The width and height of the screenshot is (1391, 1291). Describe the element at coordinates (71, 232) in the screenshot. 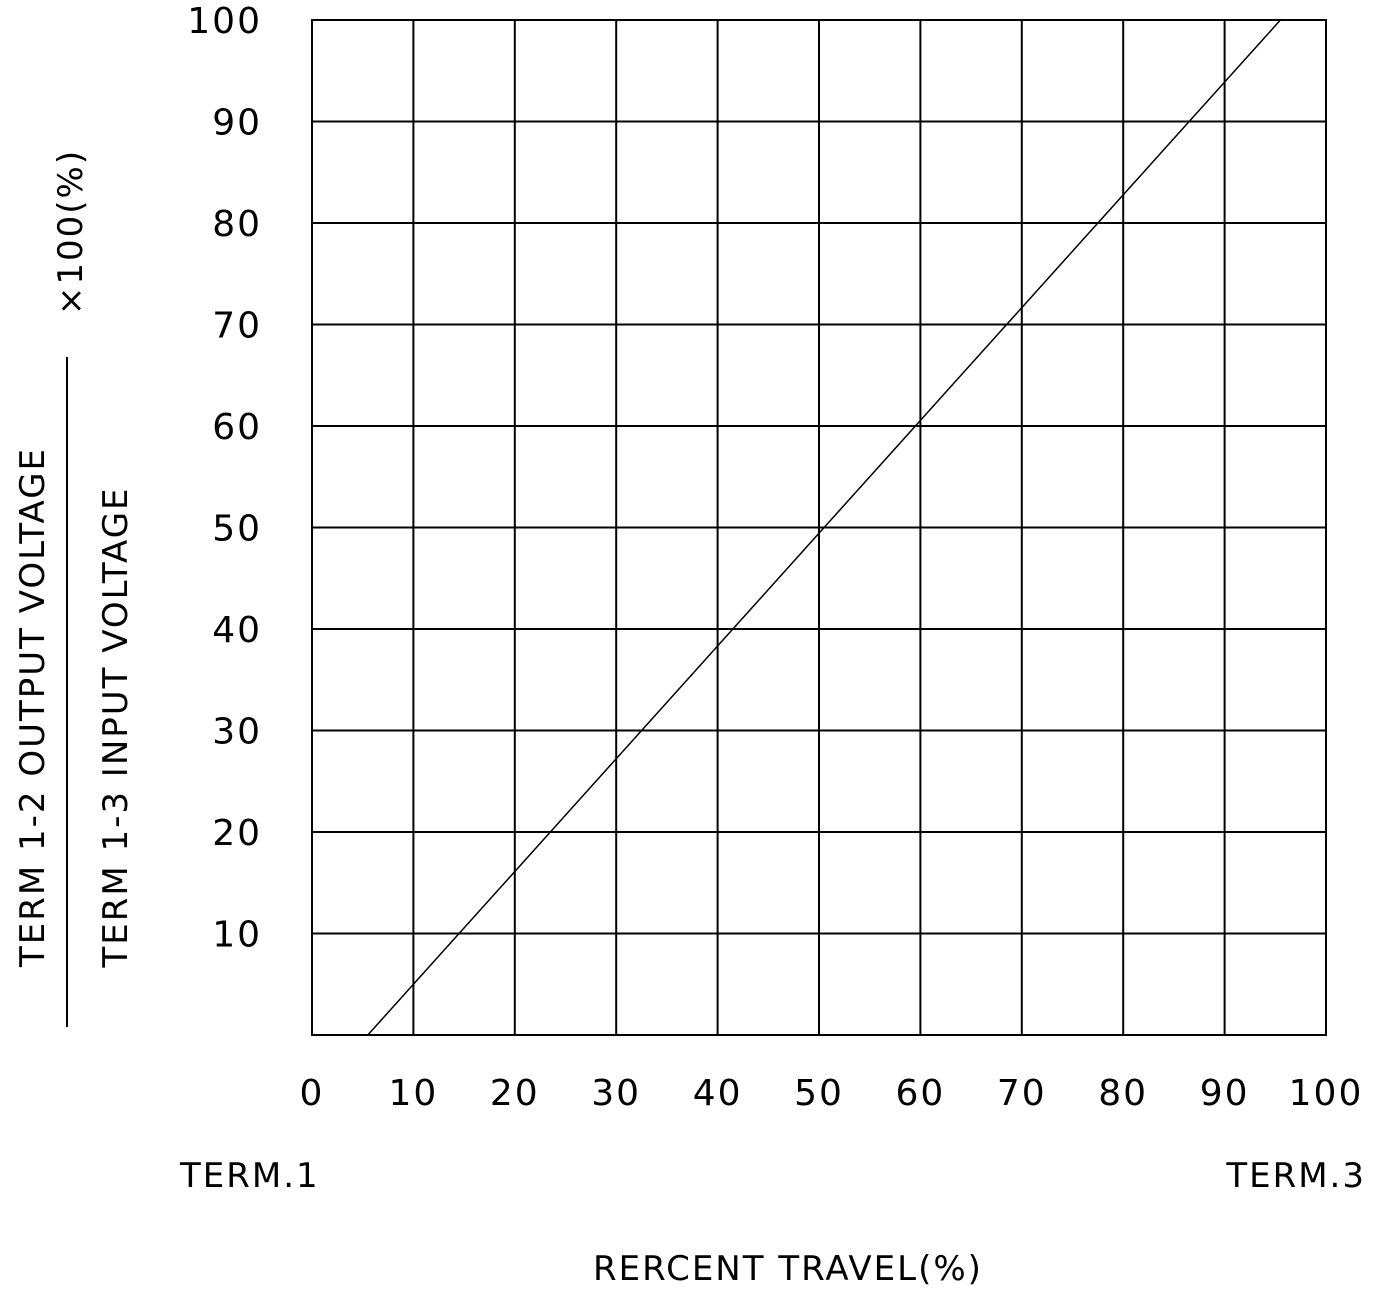

I see `y-axis-multiplier: ×100(%)` at that location.